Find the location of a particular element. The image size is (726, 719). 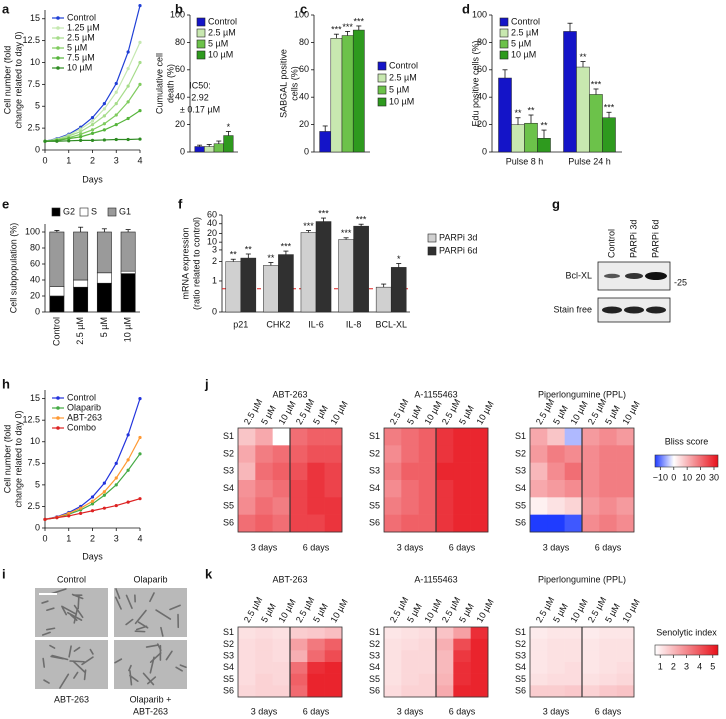

y-tick-label: 100 is located at coordinates (177, 14).